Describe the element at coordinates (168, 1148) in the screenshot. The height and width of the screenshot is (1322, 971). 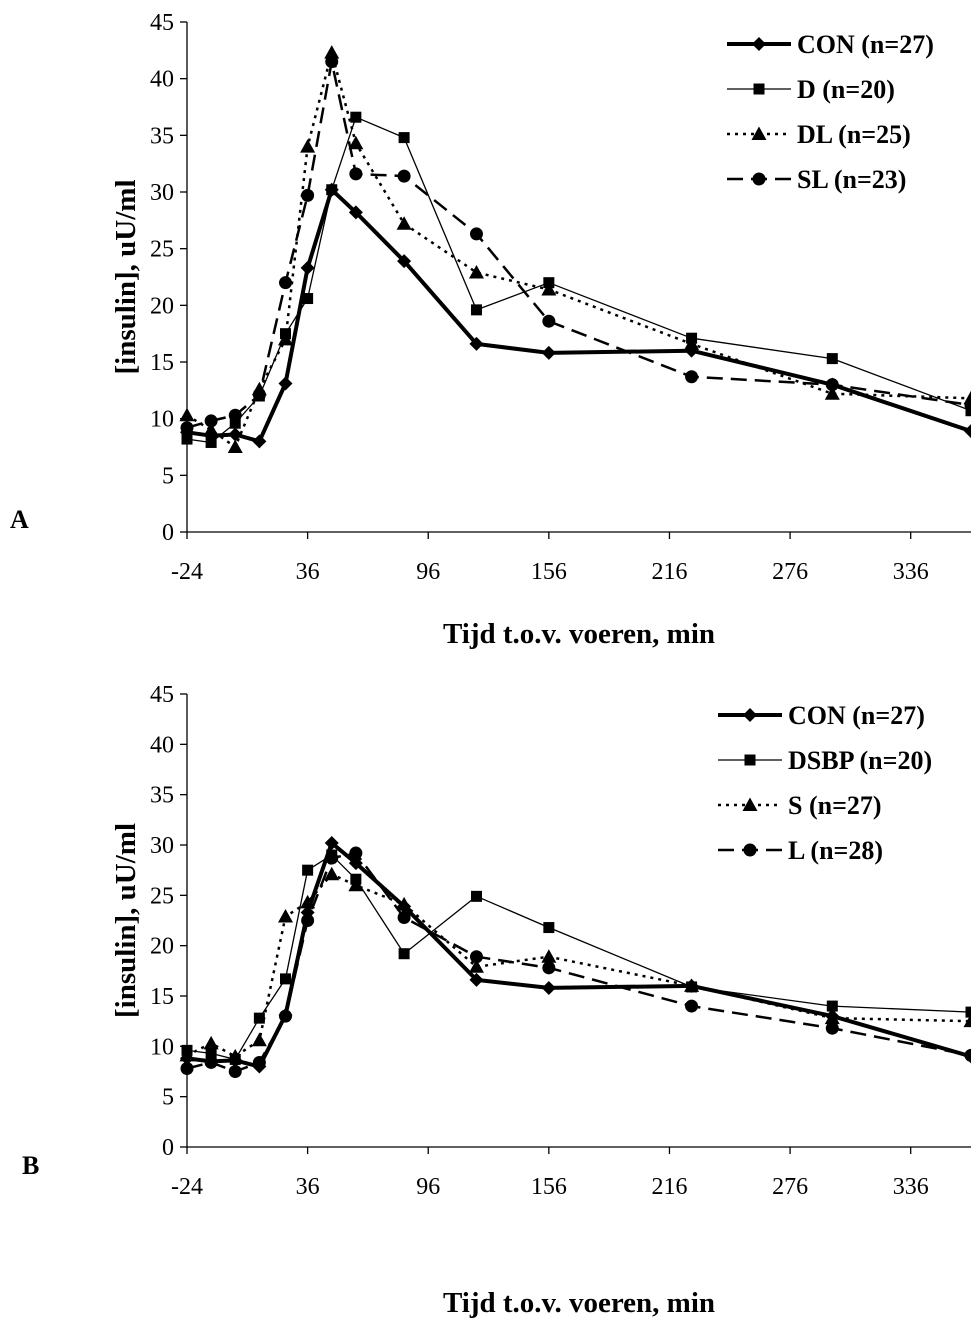
I see `y-tick-label: 0` at that location.